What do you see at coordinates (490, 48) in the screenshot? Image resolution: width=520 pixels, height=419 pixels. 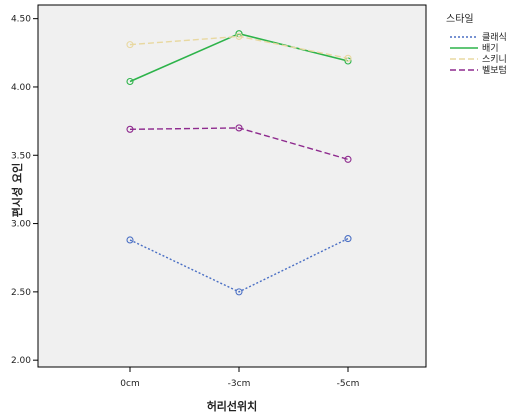 I see `legend-label: 배기` at bounding box center [490, 48].